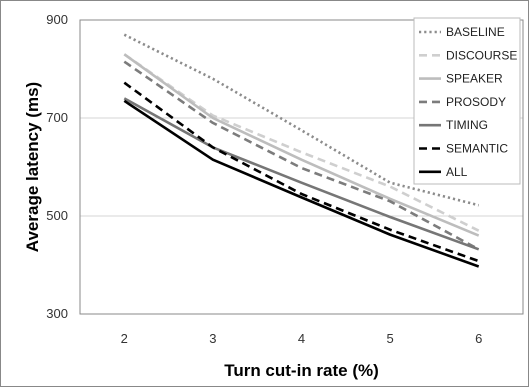  What do you see at coordinates (57, 313) in the screenshot?
I see `y-tick-label: 300` at bounding box center [57, 313].